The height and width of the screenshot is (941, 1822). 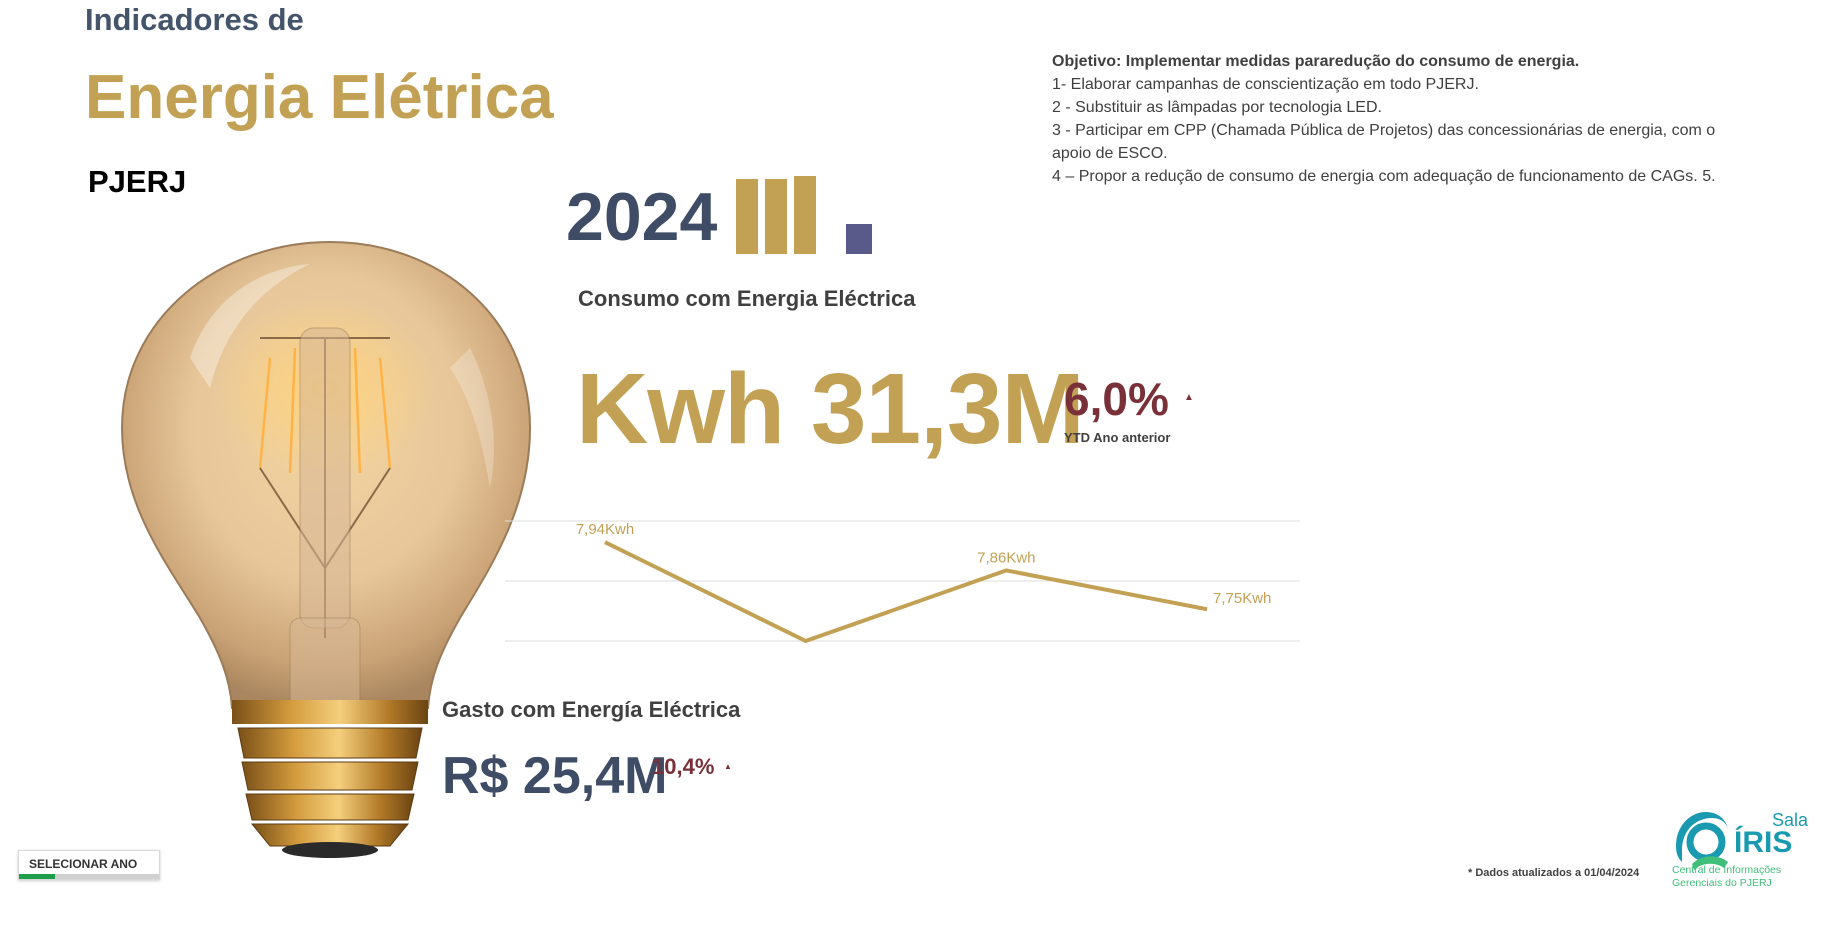 What do you see at coordinates (1006, 557) in the screenshot?
I see `data-label: 7,86Kwh` at bounding box center [1006, 557].